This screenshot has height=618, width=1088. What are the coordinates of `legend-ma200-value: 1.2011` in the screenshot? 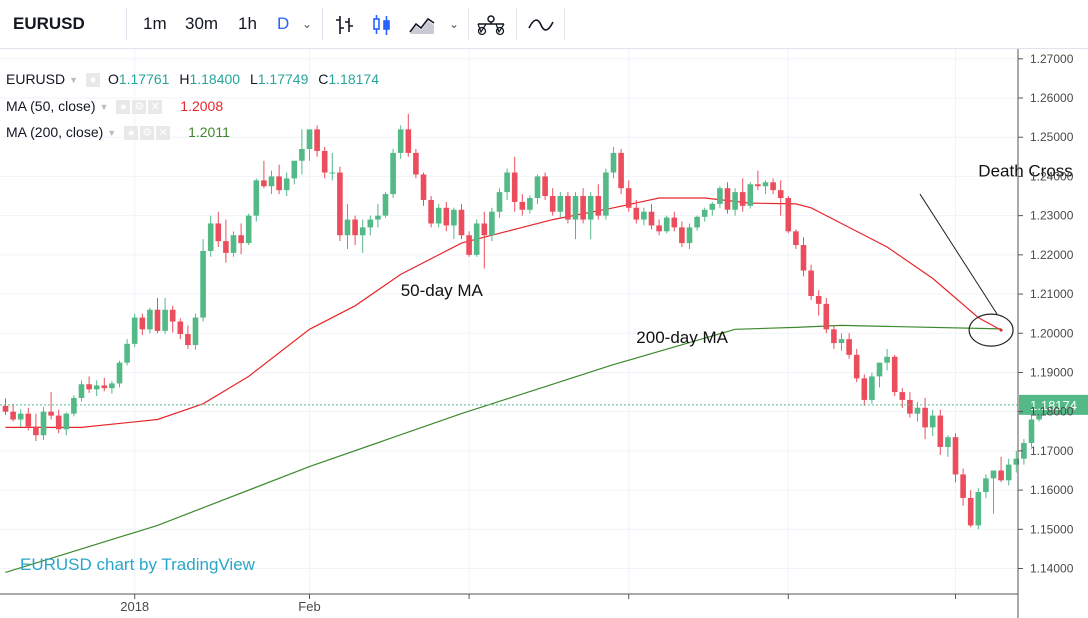 It's located at (209, 132).